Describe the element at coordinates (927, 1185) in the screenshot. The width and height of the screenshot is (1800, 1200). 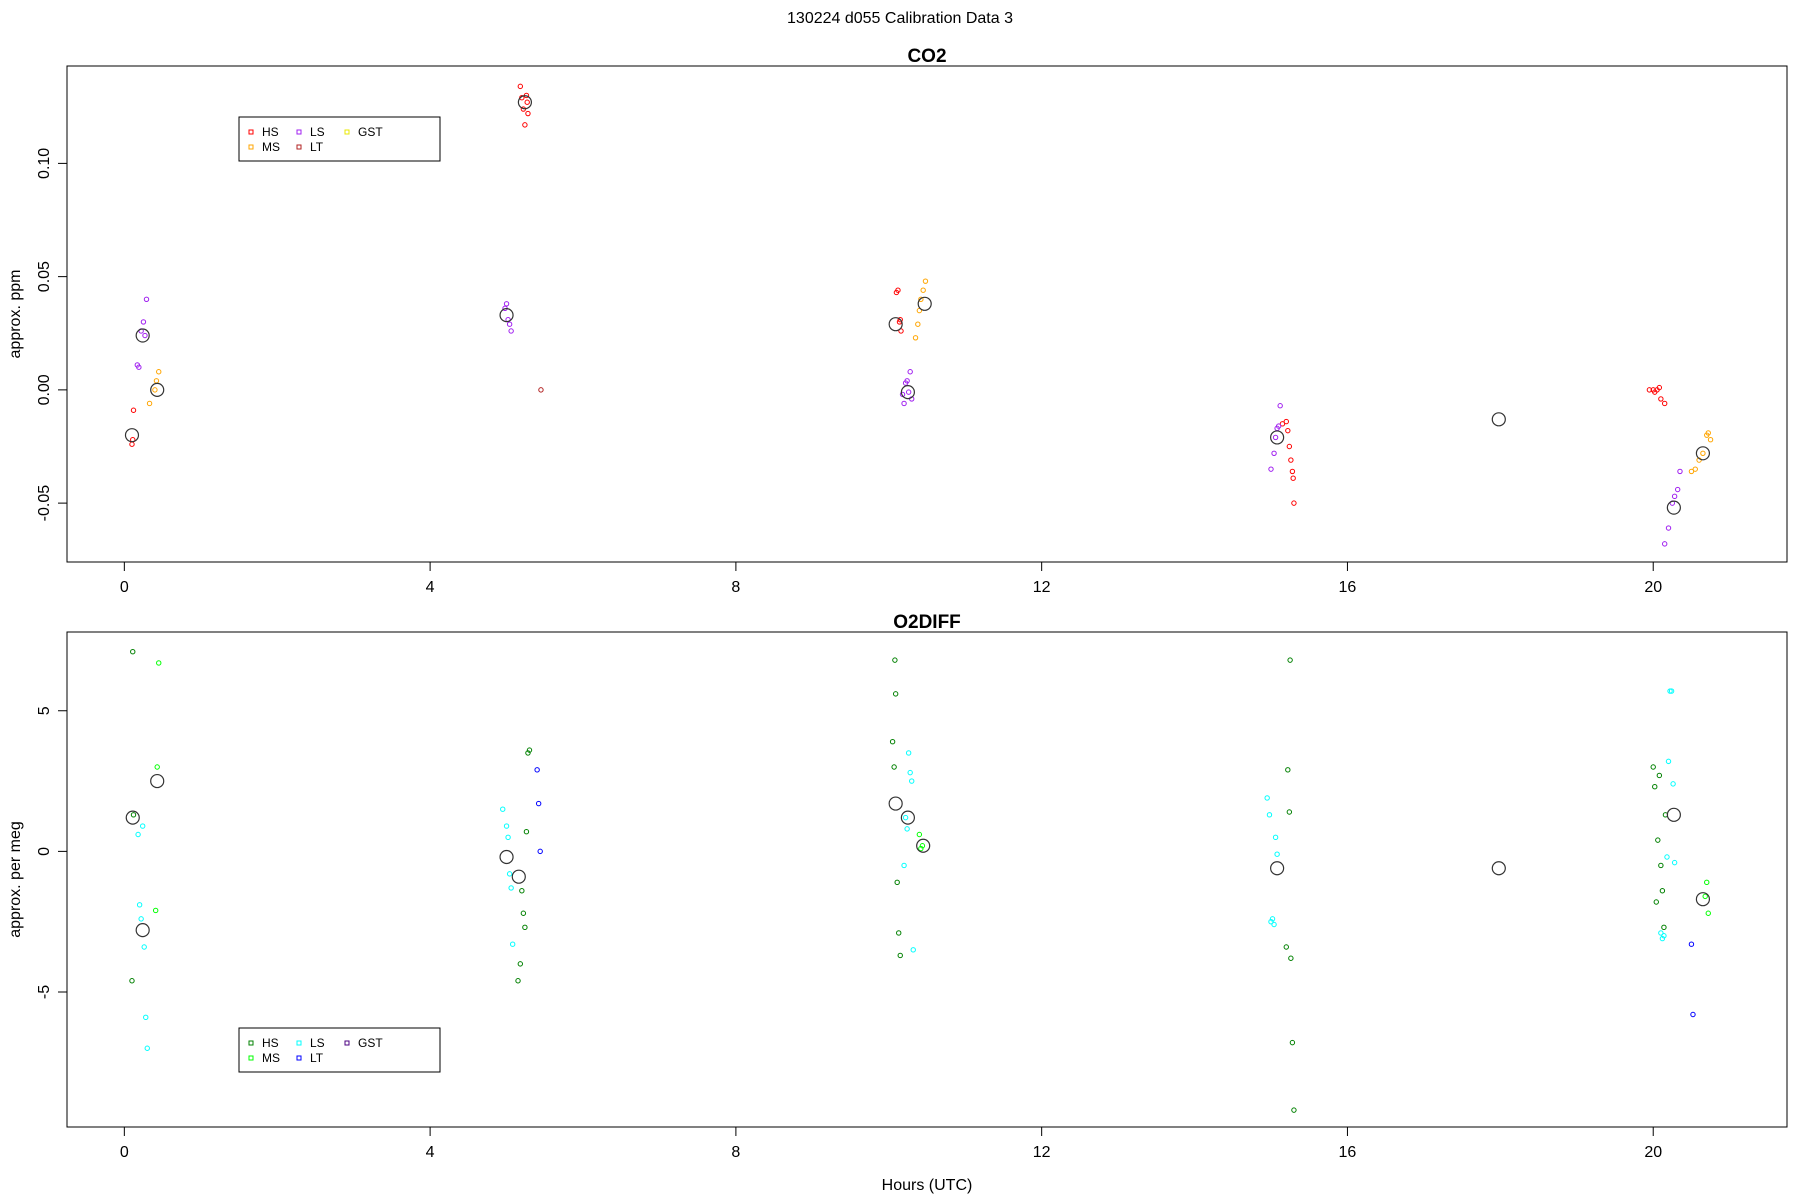
I see `x-axis-label: Hours (UTC)` at that location.